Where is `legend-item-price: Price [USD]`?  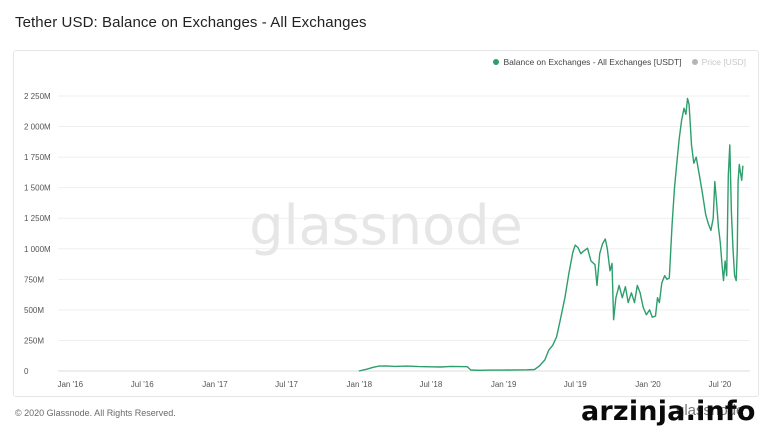 legend-item-price: Price [USD] is located at coordinates (718, 62).